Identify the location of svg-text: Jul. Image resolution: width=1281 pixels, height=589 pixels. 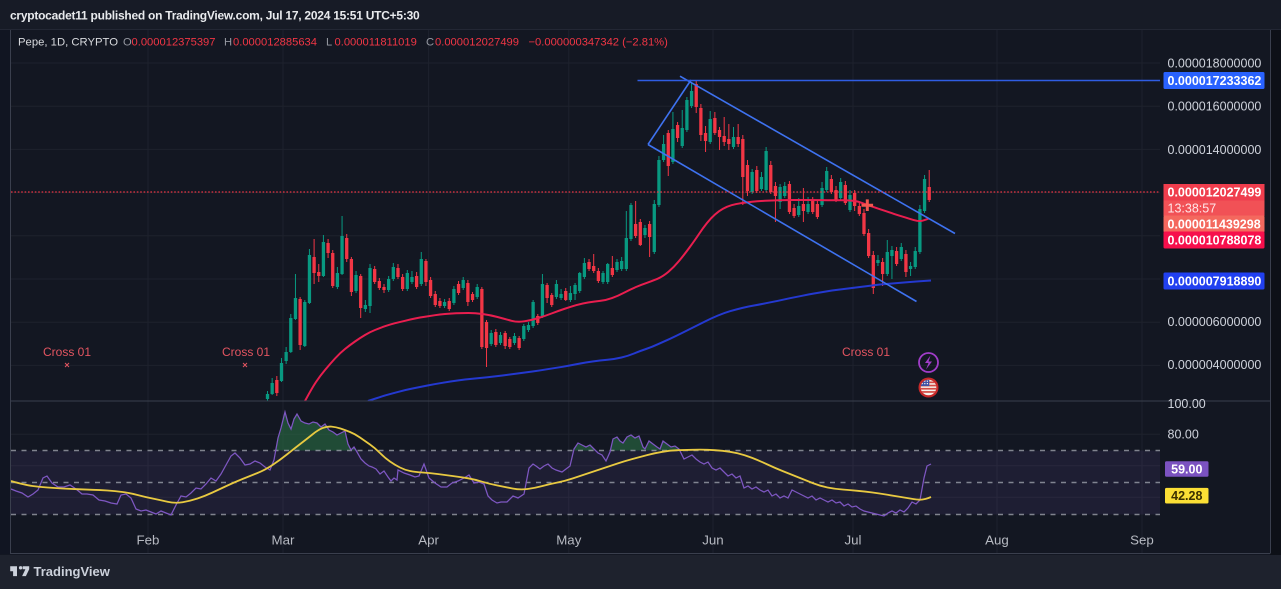
(853, 540).